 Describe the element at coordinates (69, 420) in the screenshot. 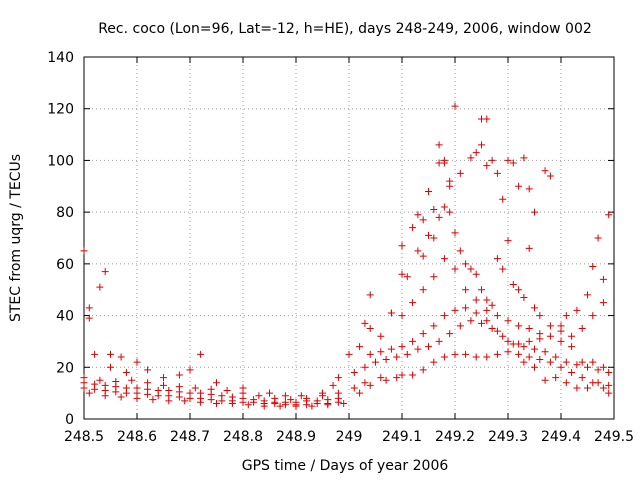

I see `y-tick-label: 0` at that location.